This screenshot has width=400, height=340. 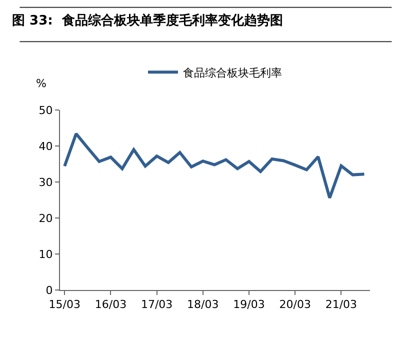 I want to click on x-tick-label: 15/03, so click(x=64, y=305).